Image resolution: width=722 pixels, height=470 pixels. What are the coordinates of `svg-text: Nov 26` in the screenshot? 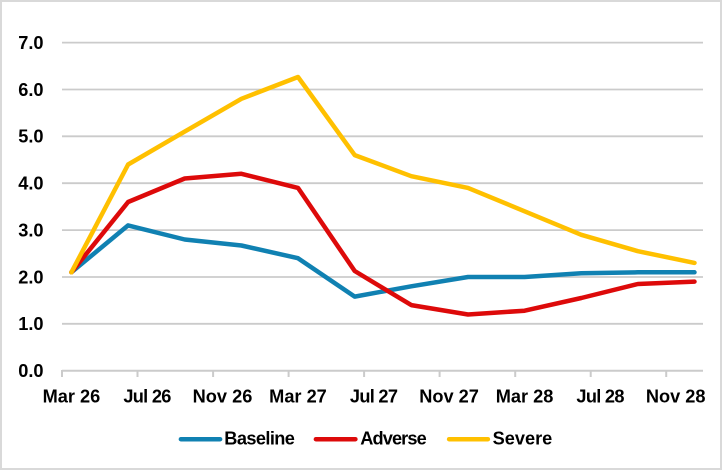 It's located at (223, 396).